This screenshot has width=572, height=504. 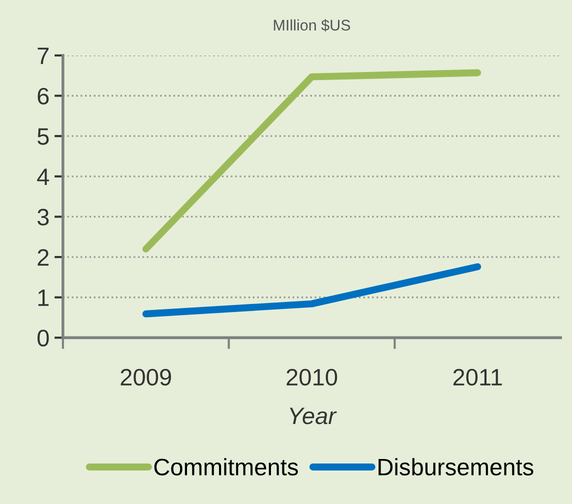 What do you see at coordinates (477, 377) in the screenshot?
I see `x-tick-label: 2011` at bounding box center [477, 377].